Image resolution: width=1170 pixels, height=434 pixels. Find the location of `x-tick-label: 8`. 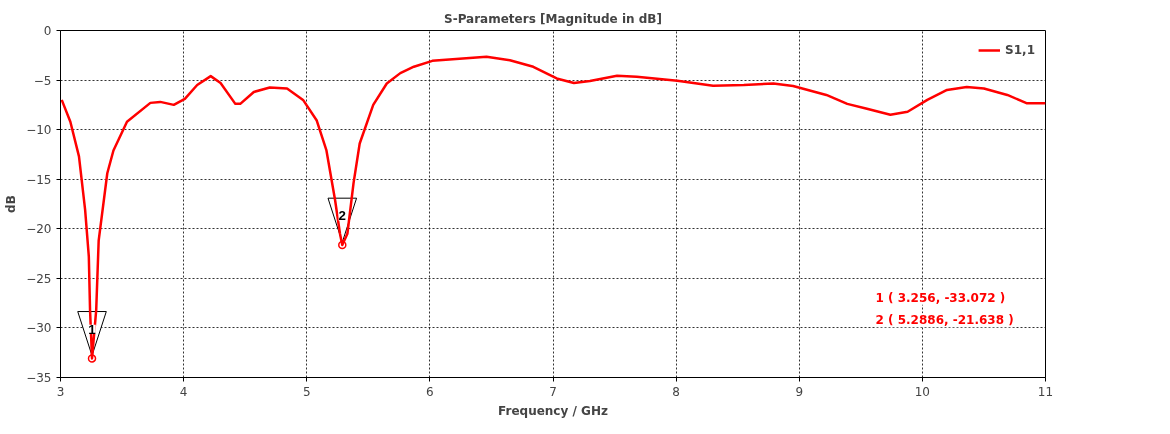

x-tick-label: 8 is located at coordinates (676, 391).